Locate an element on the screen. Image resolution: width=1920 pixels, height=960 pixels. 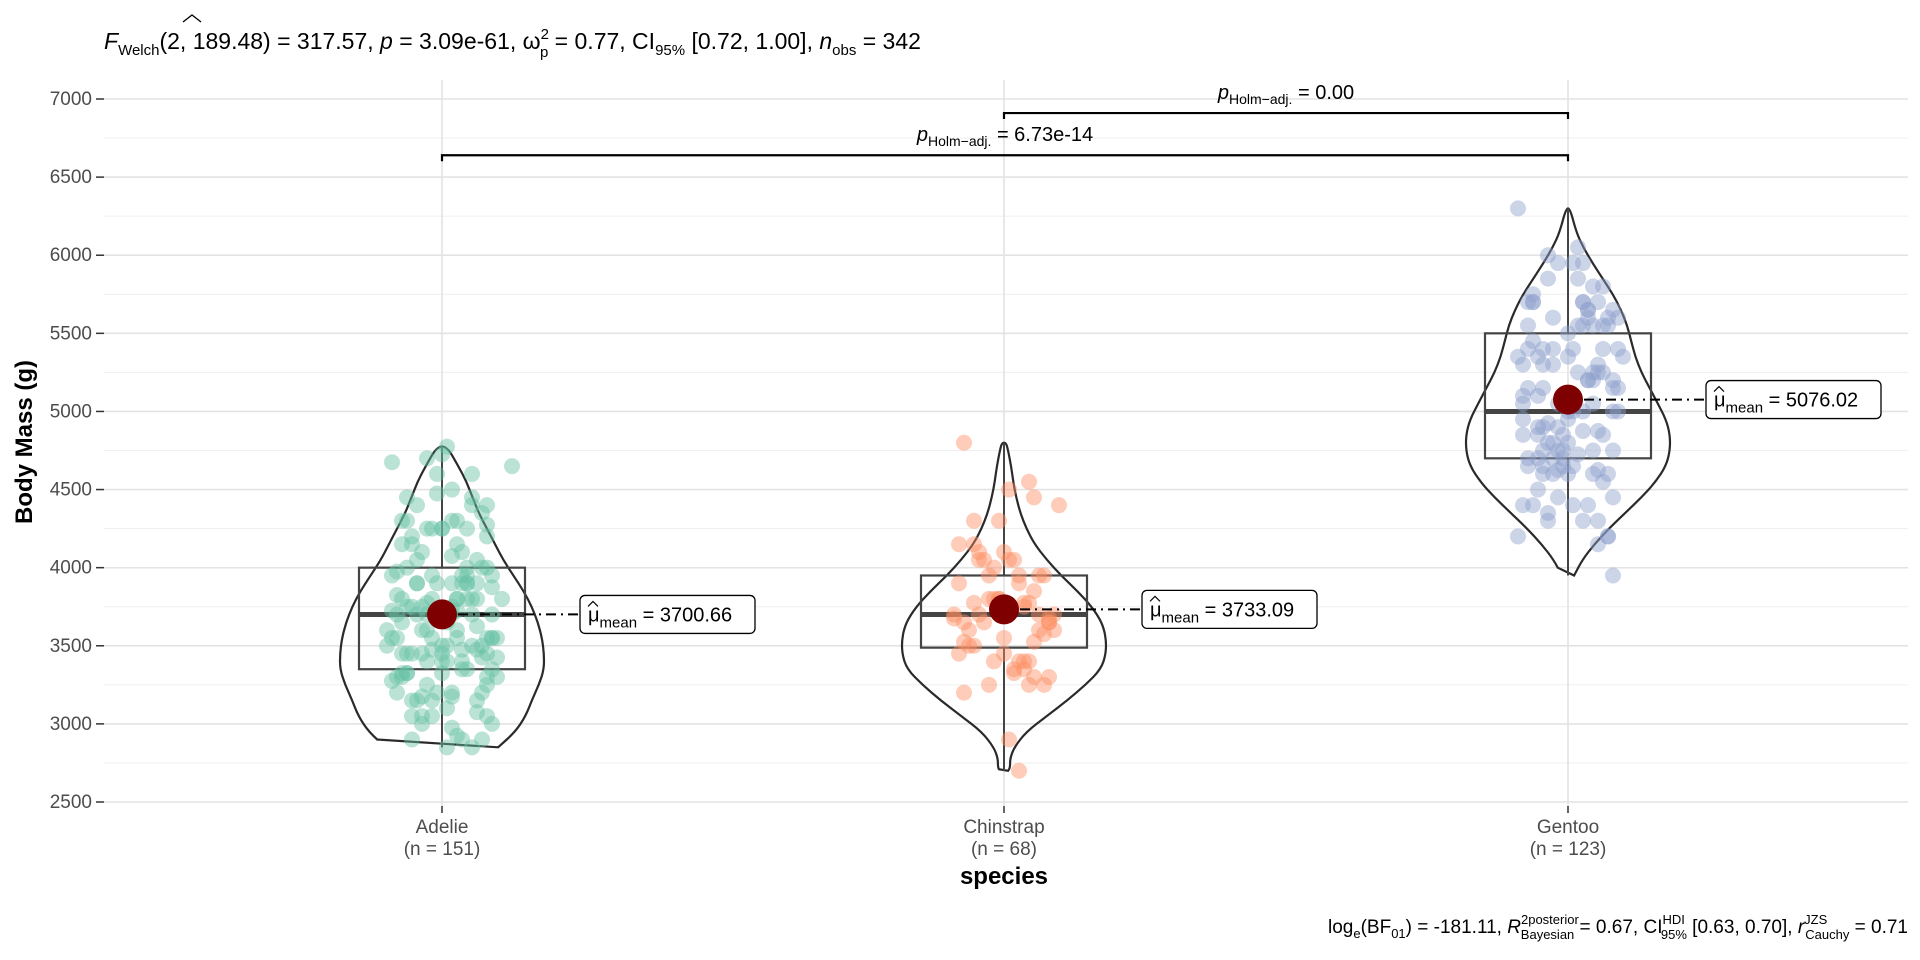
caption-r-sup: 2 is located at coordinates (1524, 919).